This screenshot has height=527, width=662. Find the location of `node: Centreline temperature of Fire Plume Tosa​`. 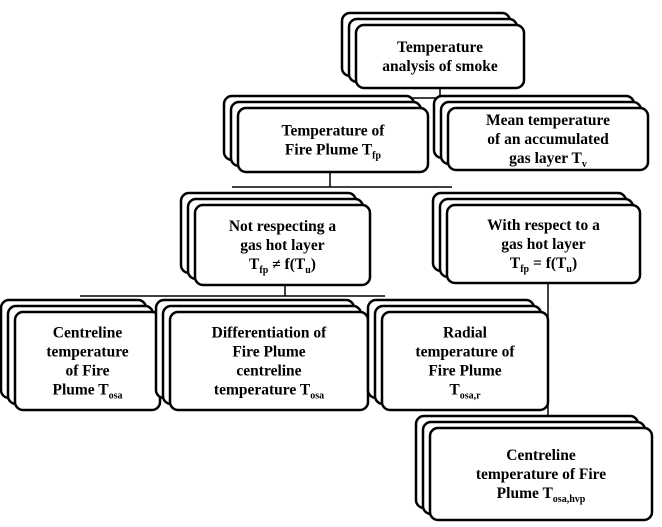

node: Centreline temperature of Fire Plume Tosa​ is located at coordinates (81, 355).